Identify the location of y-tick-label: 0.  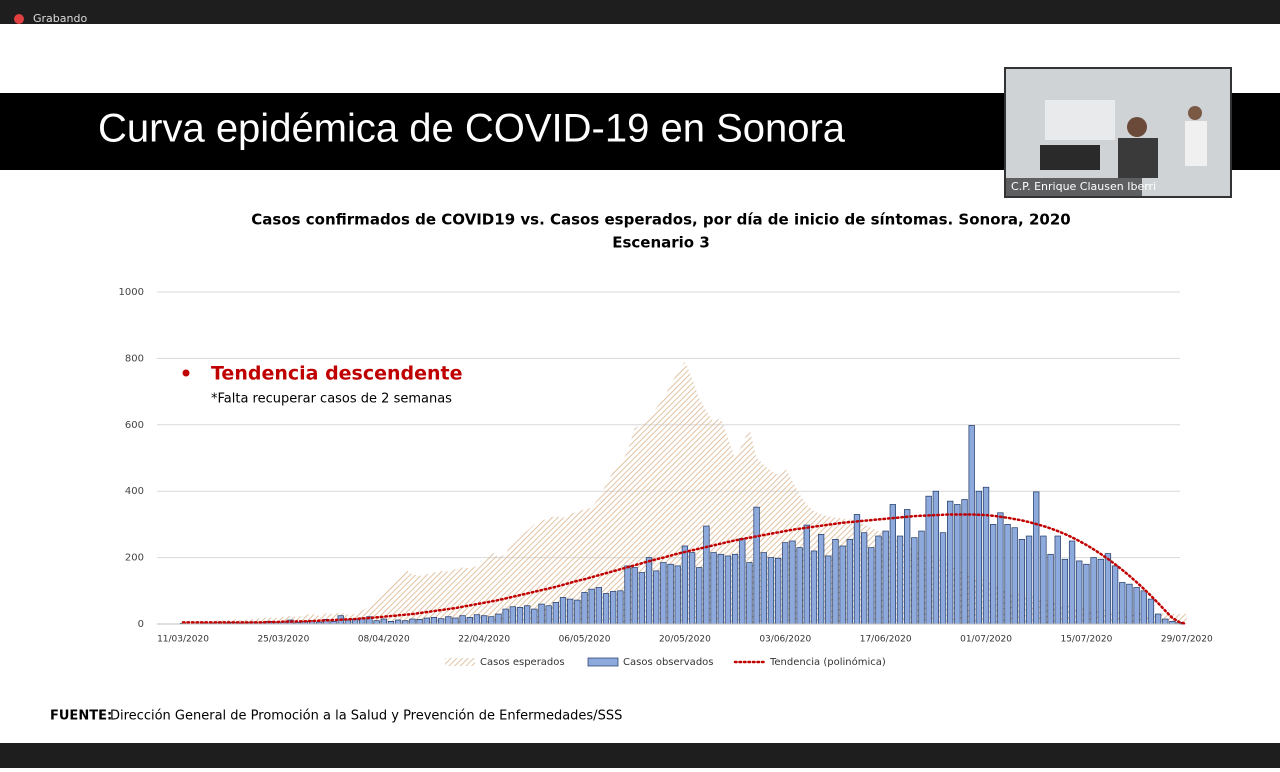
(141, 624).